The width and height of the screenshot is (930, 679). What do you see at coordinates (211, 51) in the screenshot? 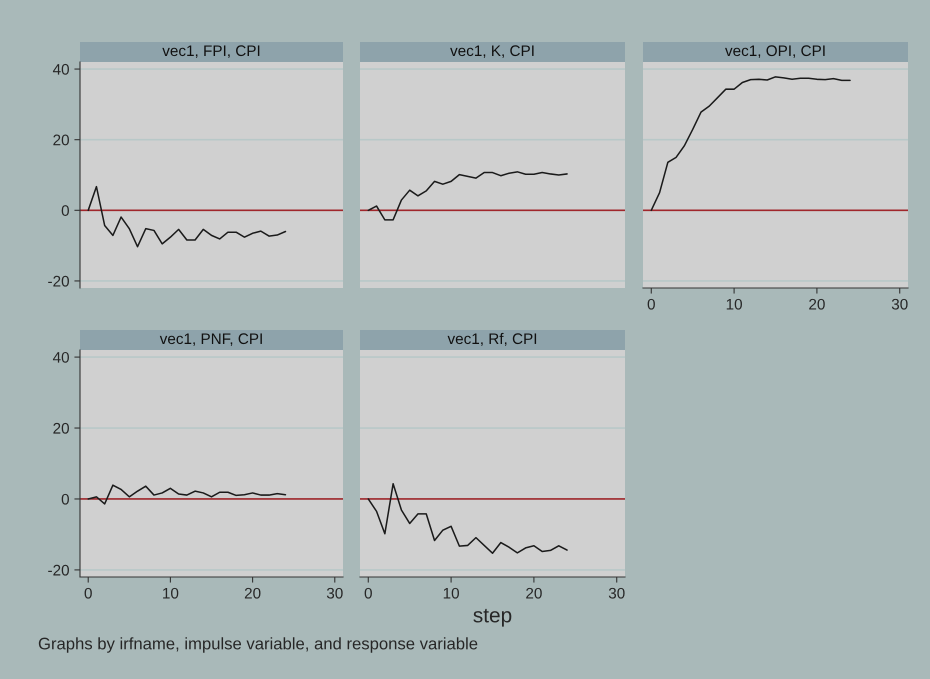
I see `chart-title: vec1, FPI, CPI` at bounding box center [211, 51].